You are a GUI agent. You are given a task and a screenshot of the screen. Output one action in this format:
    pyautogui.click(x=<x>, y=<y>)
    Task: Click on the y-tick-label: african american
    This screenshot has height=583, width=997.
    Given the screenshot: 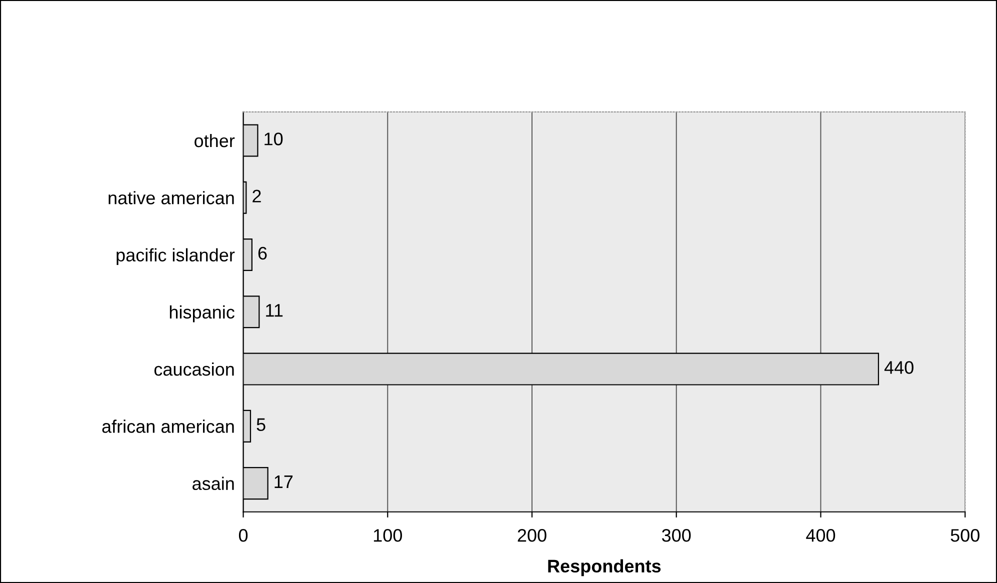 What is the action you would take?
    pyautogui.click(x=168, y=426)
    